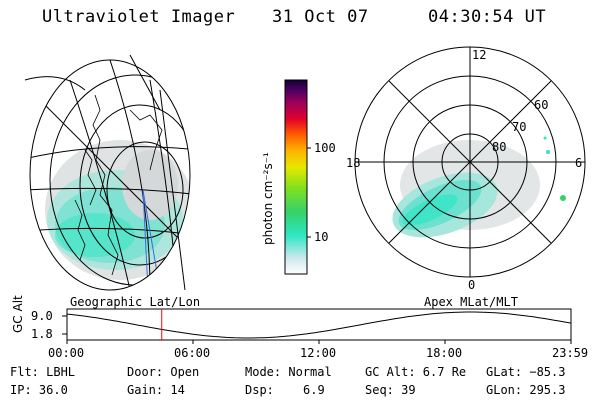 The height and width of the screenshot is (400, 600). I want to click on time-tick-2: 12:00, so click(318, 353).